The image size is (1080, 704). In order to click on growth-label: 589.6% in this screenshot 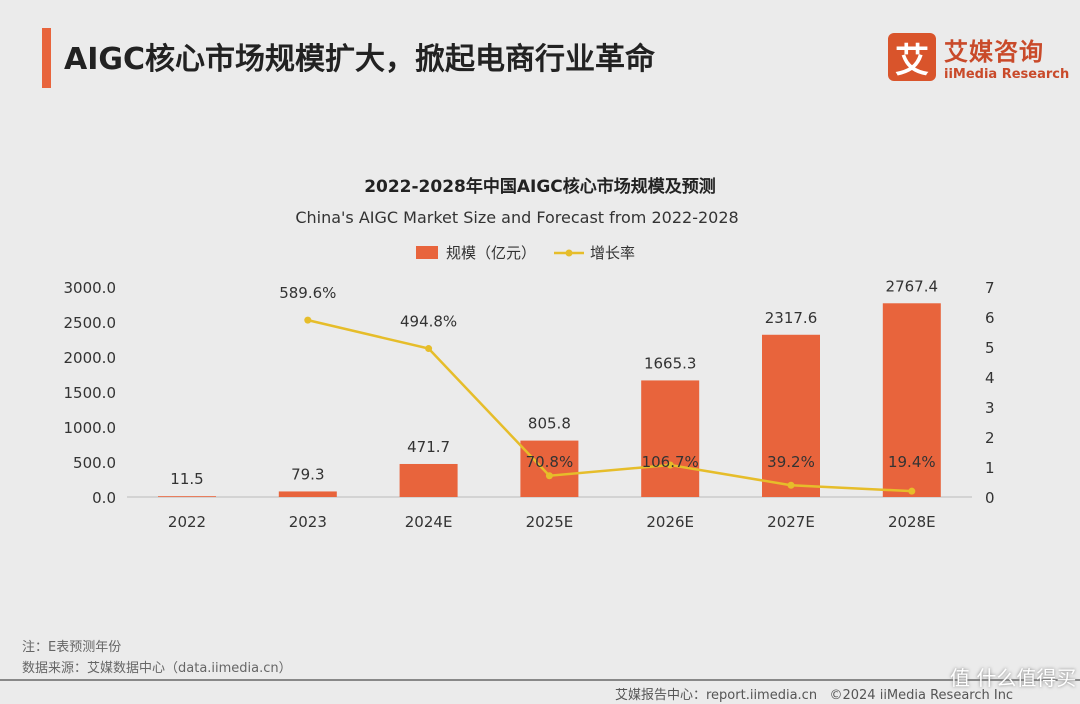, I will do `click(307, 293)`.